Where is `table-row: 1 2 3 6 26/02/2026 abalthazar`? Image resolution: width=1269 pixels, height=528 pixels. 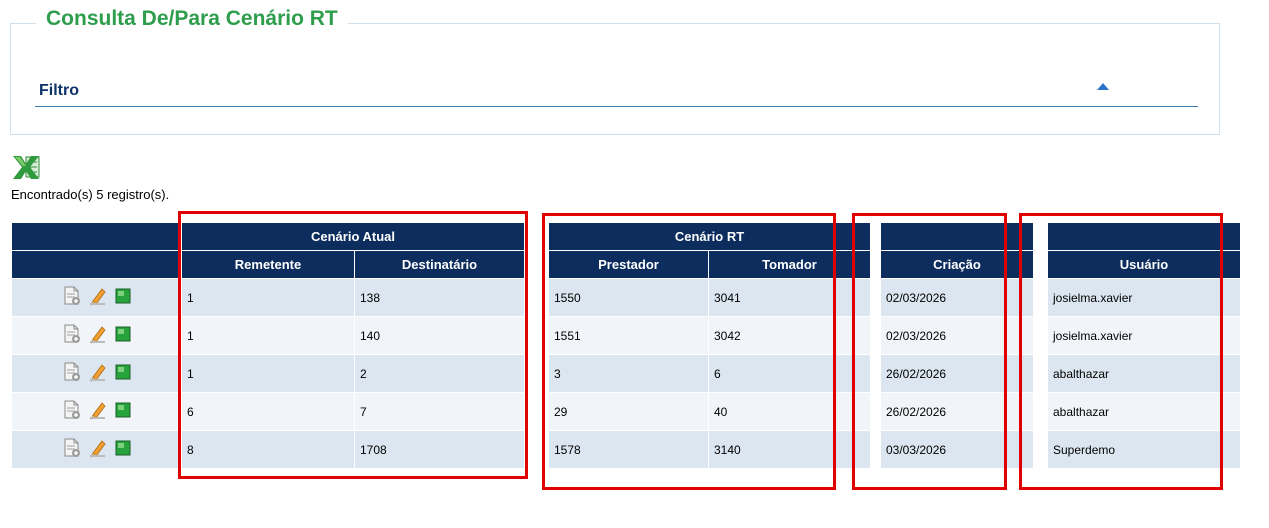 table-row: 1 2 3 6 26/02/2026 abalthazar is located at coordinates (626, 373).